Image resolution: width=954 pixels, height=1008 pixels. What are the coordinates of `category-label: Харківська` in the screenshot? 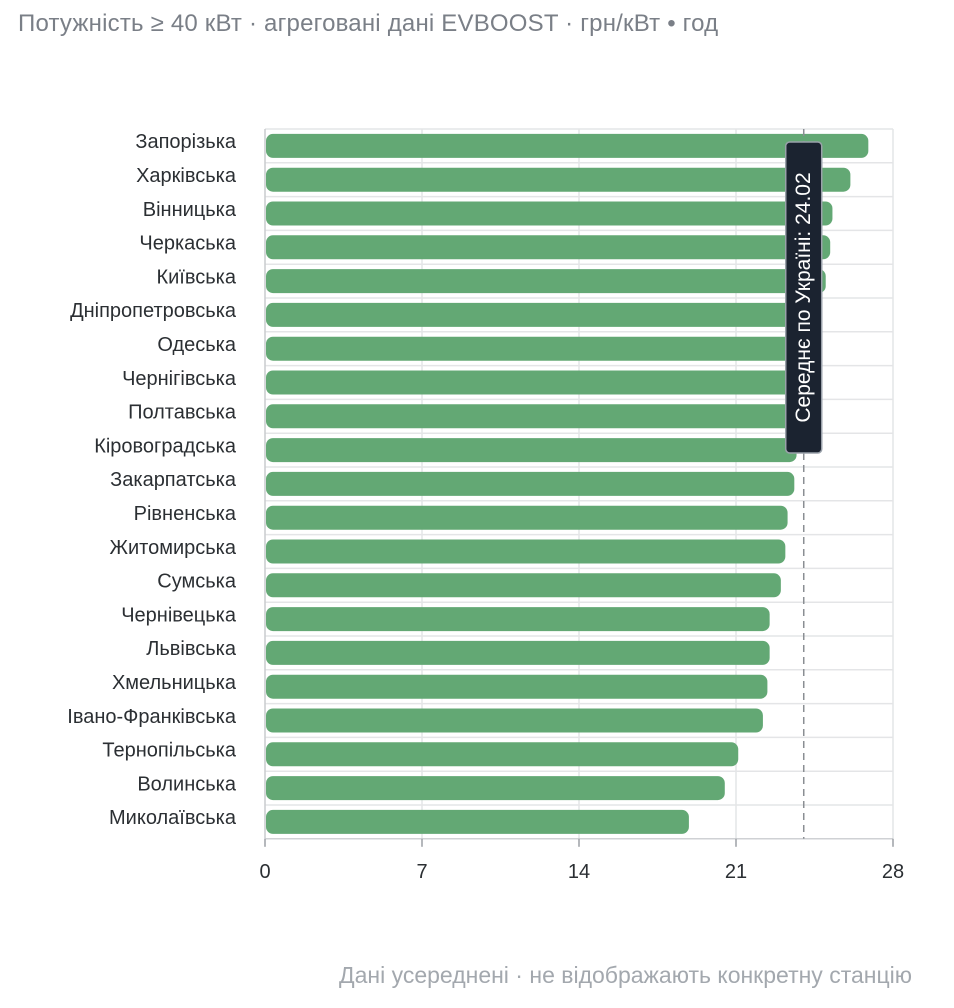 It's located at (186, 176).